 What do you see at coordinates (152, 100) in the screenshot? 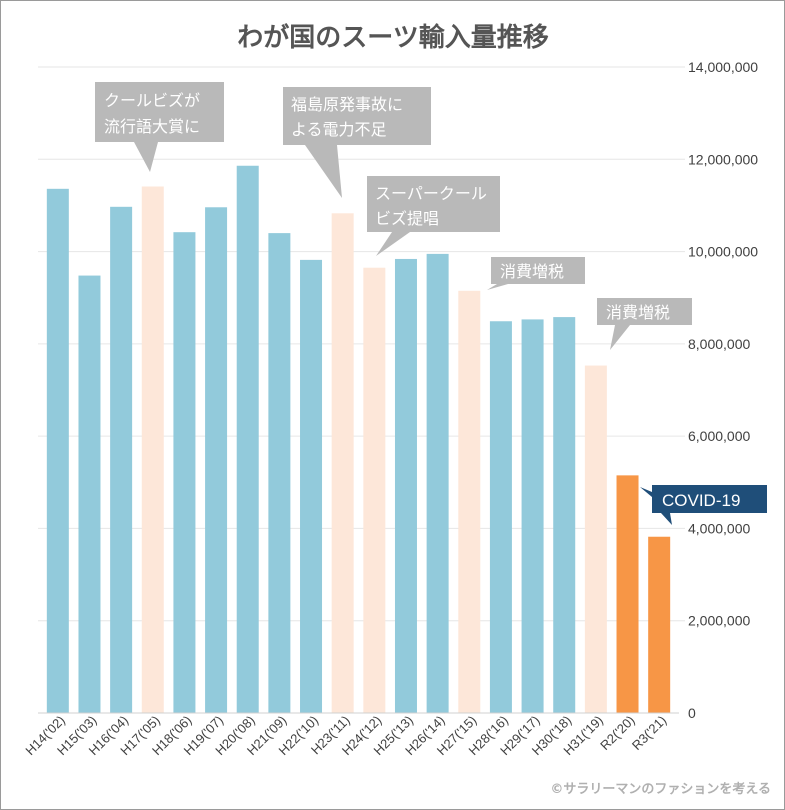
I see `callout-coolbiz-line1: クールビズが` at bounding box center [152, 100].